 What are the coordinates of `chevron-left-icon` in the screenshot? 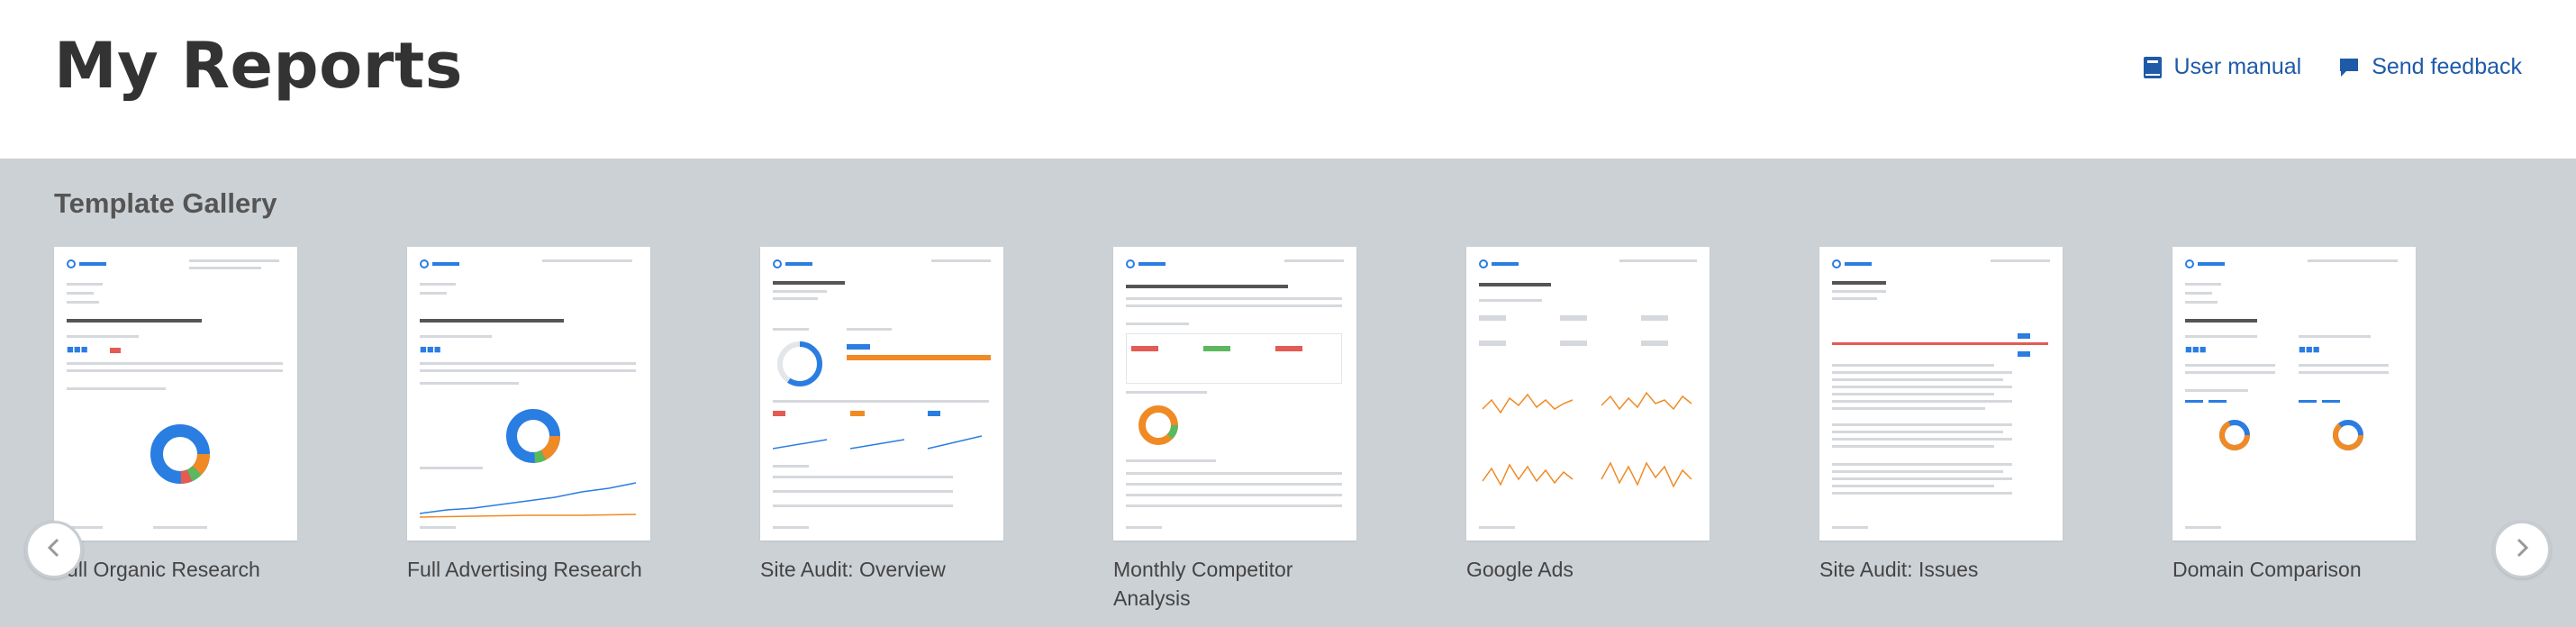 It's located at (54, 550).